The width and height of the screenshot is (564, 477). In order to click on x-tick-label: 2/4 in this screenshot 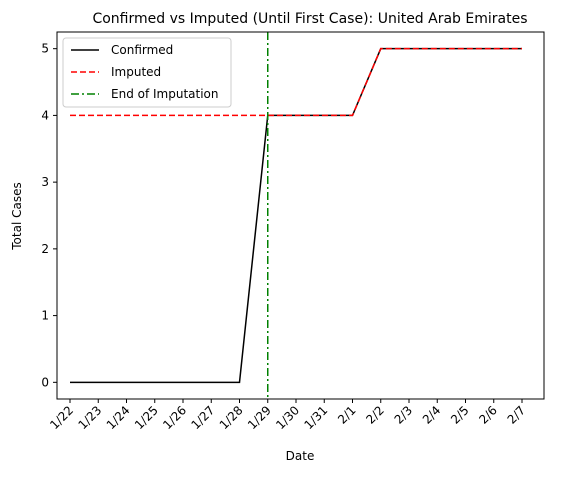, I will do `click(432, 415)`.